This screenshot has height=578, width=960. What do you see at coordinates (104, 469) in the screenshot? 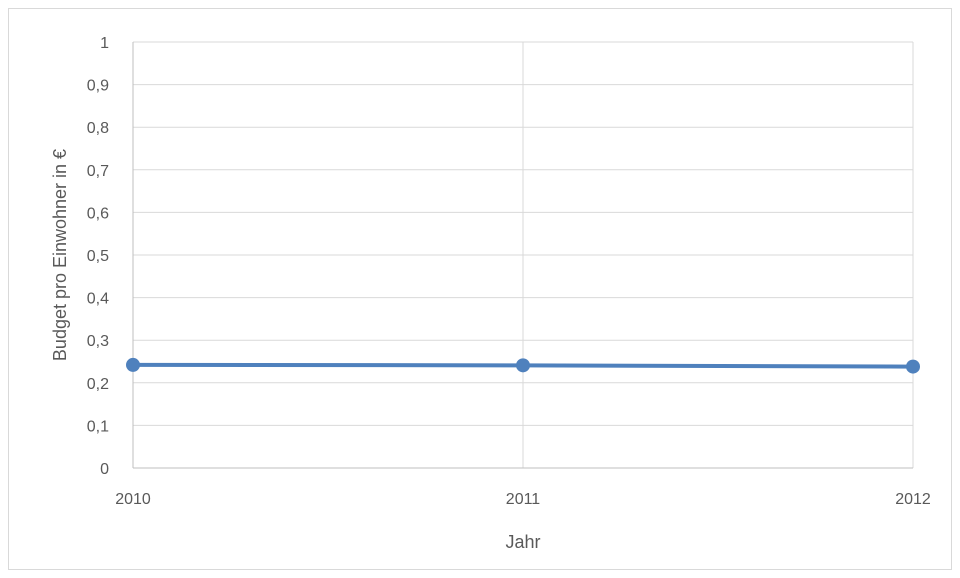
I see `y-tick-label: 0` at bounding box center [104, 469].